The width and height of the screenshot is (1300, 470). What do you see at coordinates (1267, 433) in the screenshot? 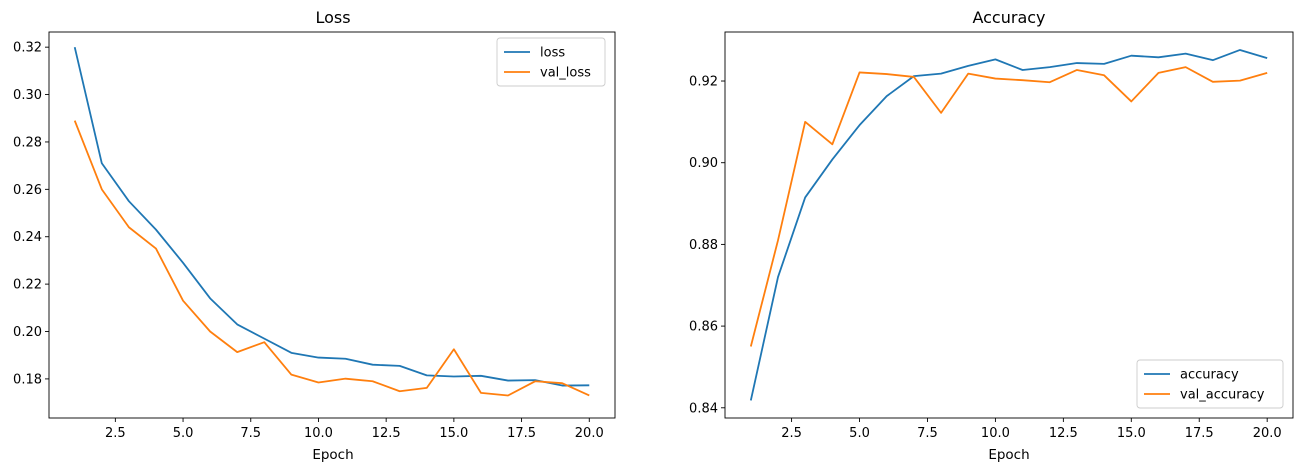
I see `accuracy-xtick-label: 20.0` at bounding box center [1267, 433].